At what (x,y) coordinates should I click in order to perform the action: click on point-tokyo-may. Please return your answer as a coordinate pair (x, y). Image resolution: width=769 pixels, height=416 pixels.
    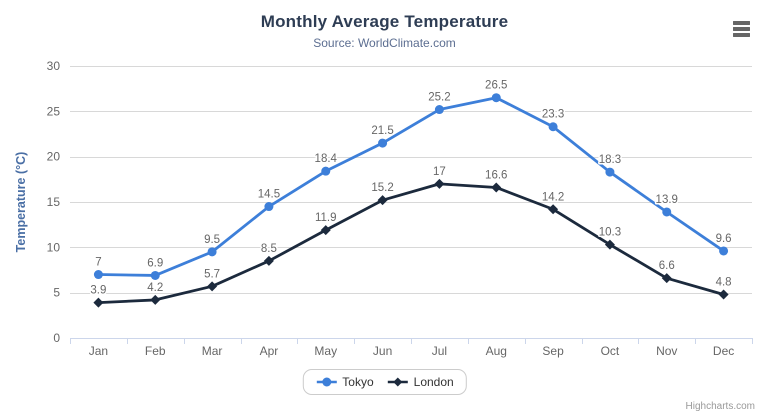
    Looking at the image, I should click on (326, 171).